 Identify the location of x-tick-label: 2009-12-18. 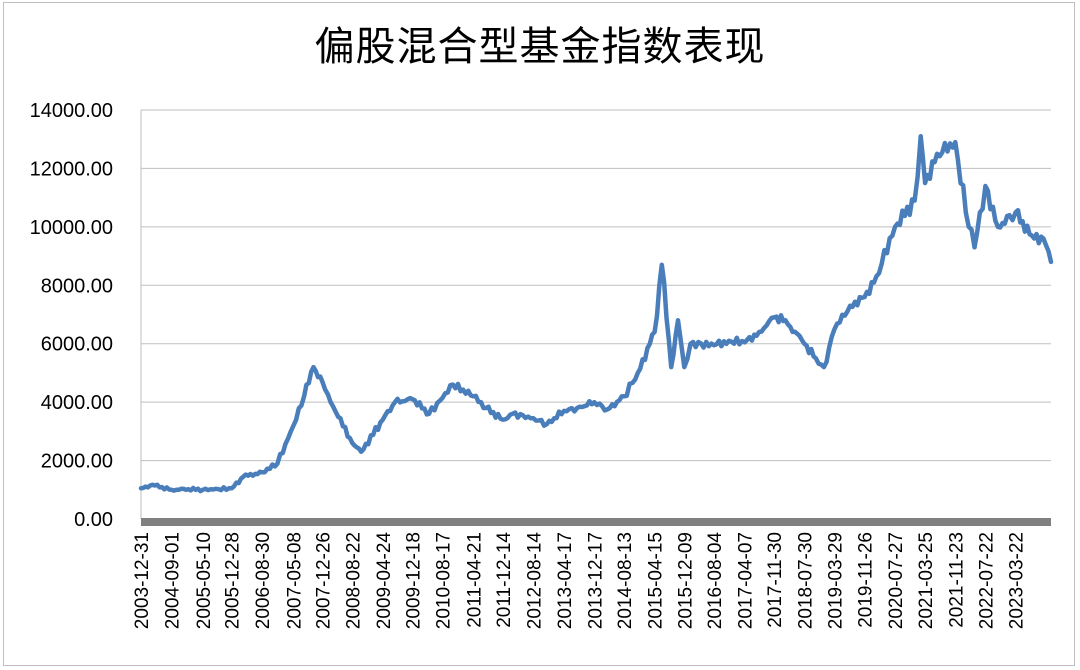
(413, 580).